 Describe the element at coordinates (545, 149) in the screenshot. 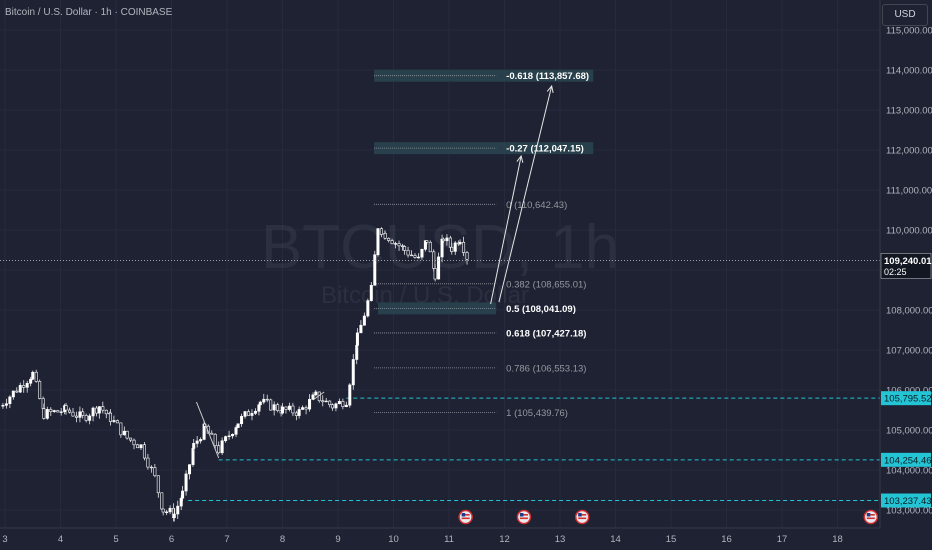

I see `fib-label: -0.27 (112,047.15)` at that location.